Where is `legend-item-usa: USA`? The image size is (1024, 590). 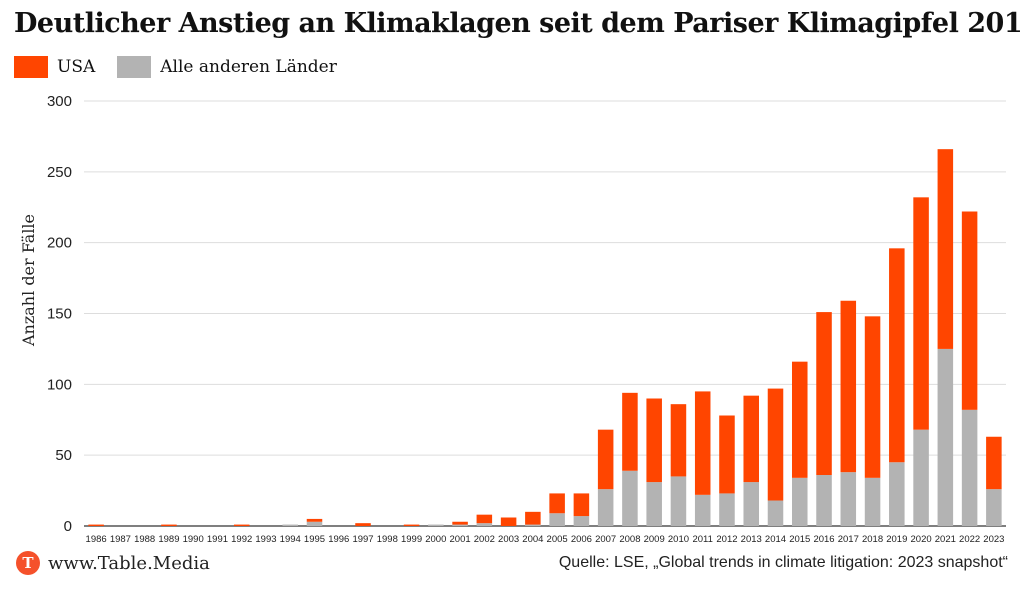 legend-item-usa: USA is located at coordinates (54, 67).